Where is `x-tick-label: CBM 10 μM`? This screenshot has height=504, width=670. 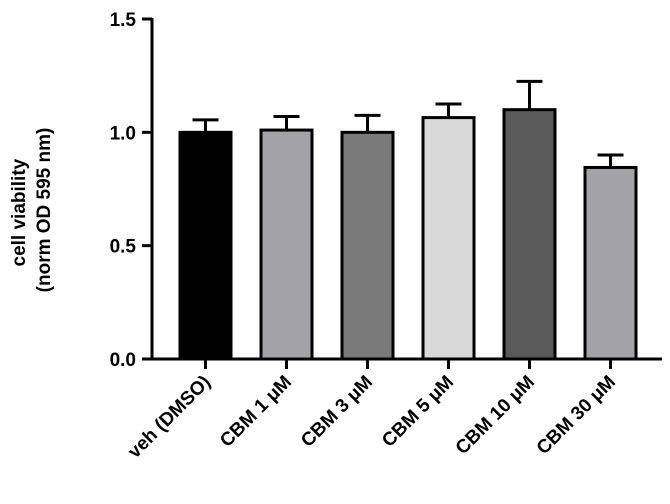
x-tick-label: CBM 10 μM is located at coordinates (495, 415).